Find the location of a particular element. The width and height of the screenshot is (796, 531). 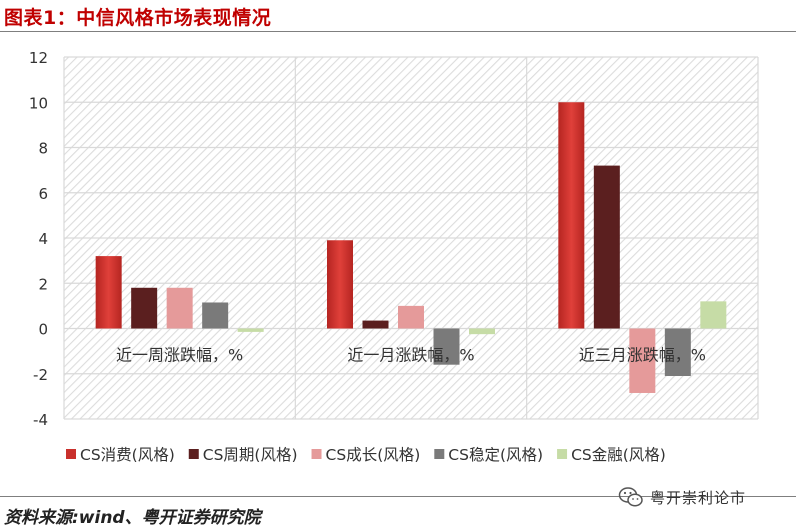

watermark-text: 粤开崇利论市 is located at coordinates (698, 497).